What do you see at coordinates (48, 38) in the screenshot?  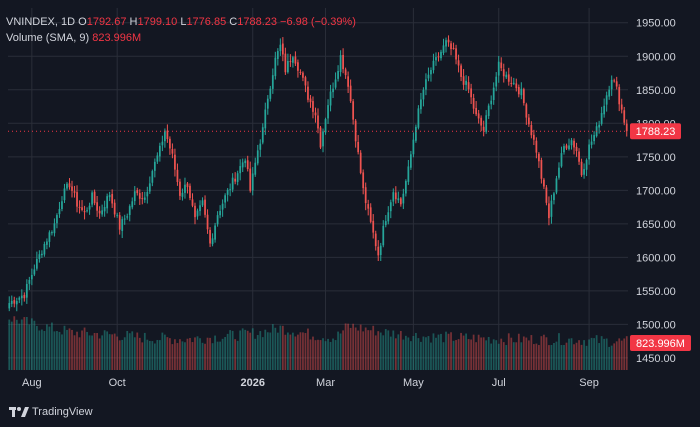 I see `volume-label: Volume (SMA, 9)` at bounding box center [48, 38].